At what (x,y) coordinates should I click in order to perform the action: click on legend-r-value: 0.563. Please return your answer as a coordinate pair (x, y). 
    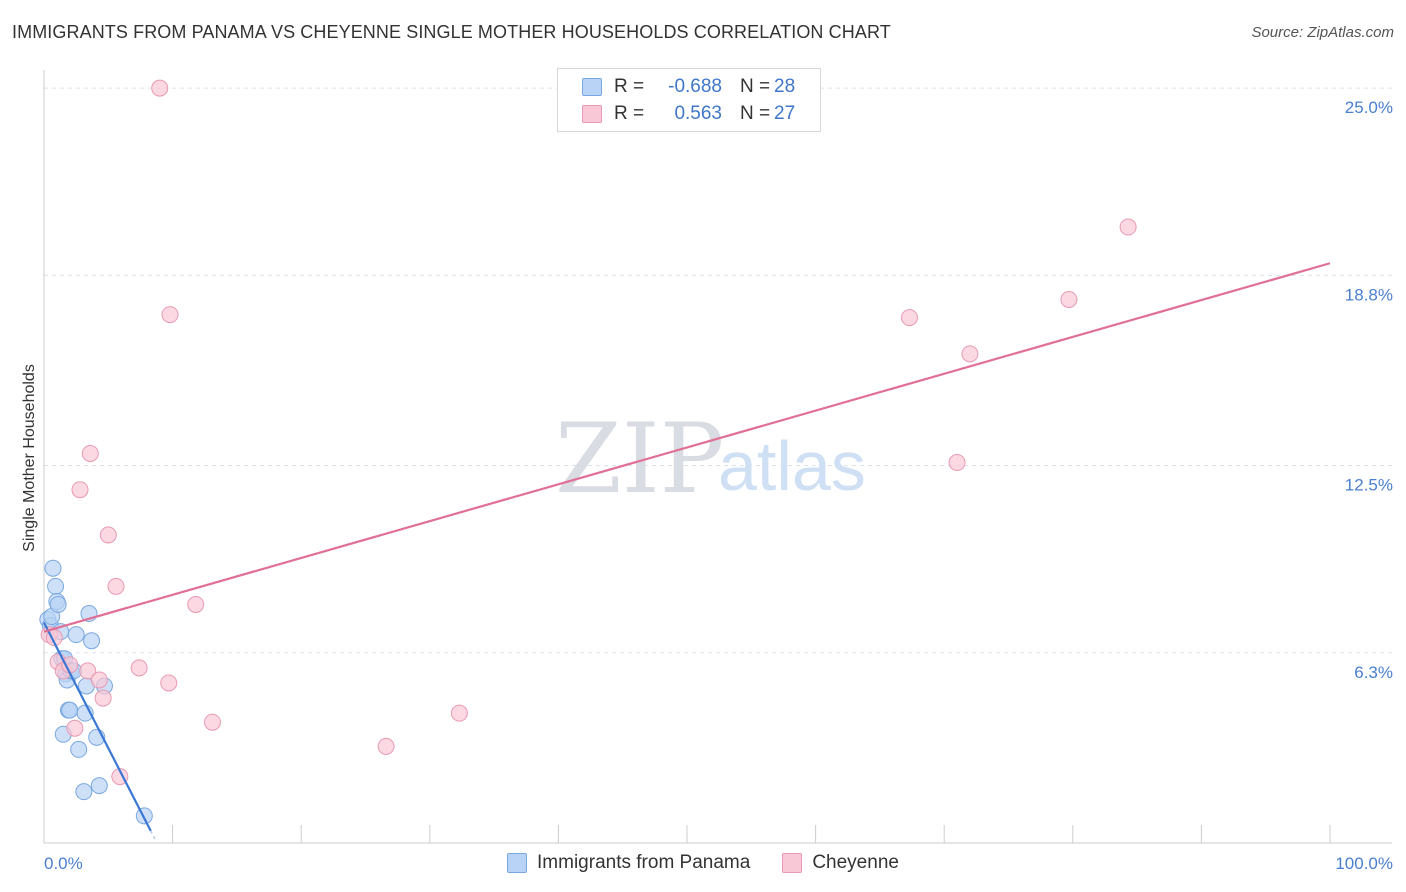
    Looking at the image, I should click on (698, 113).